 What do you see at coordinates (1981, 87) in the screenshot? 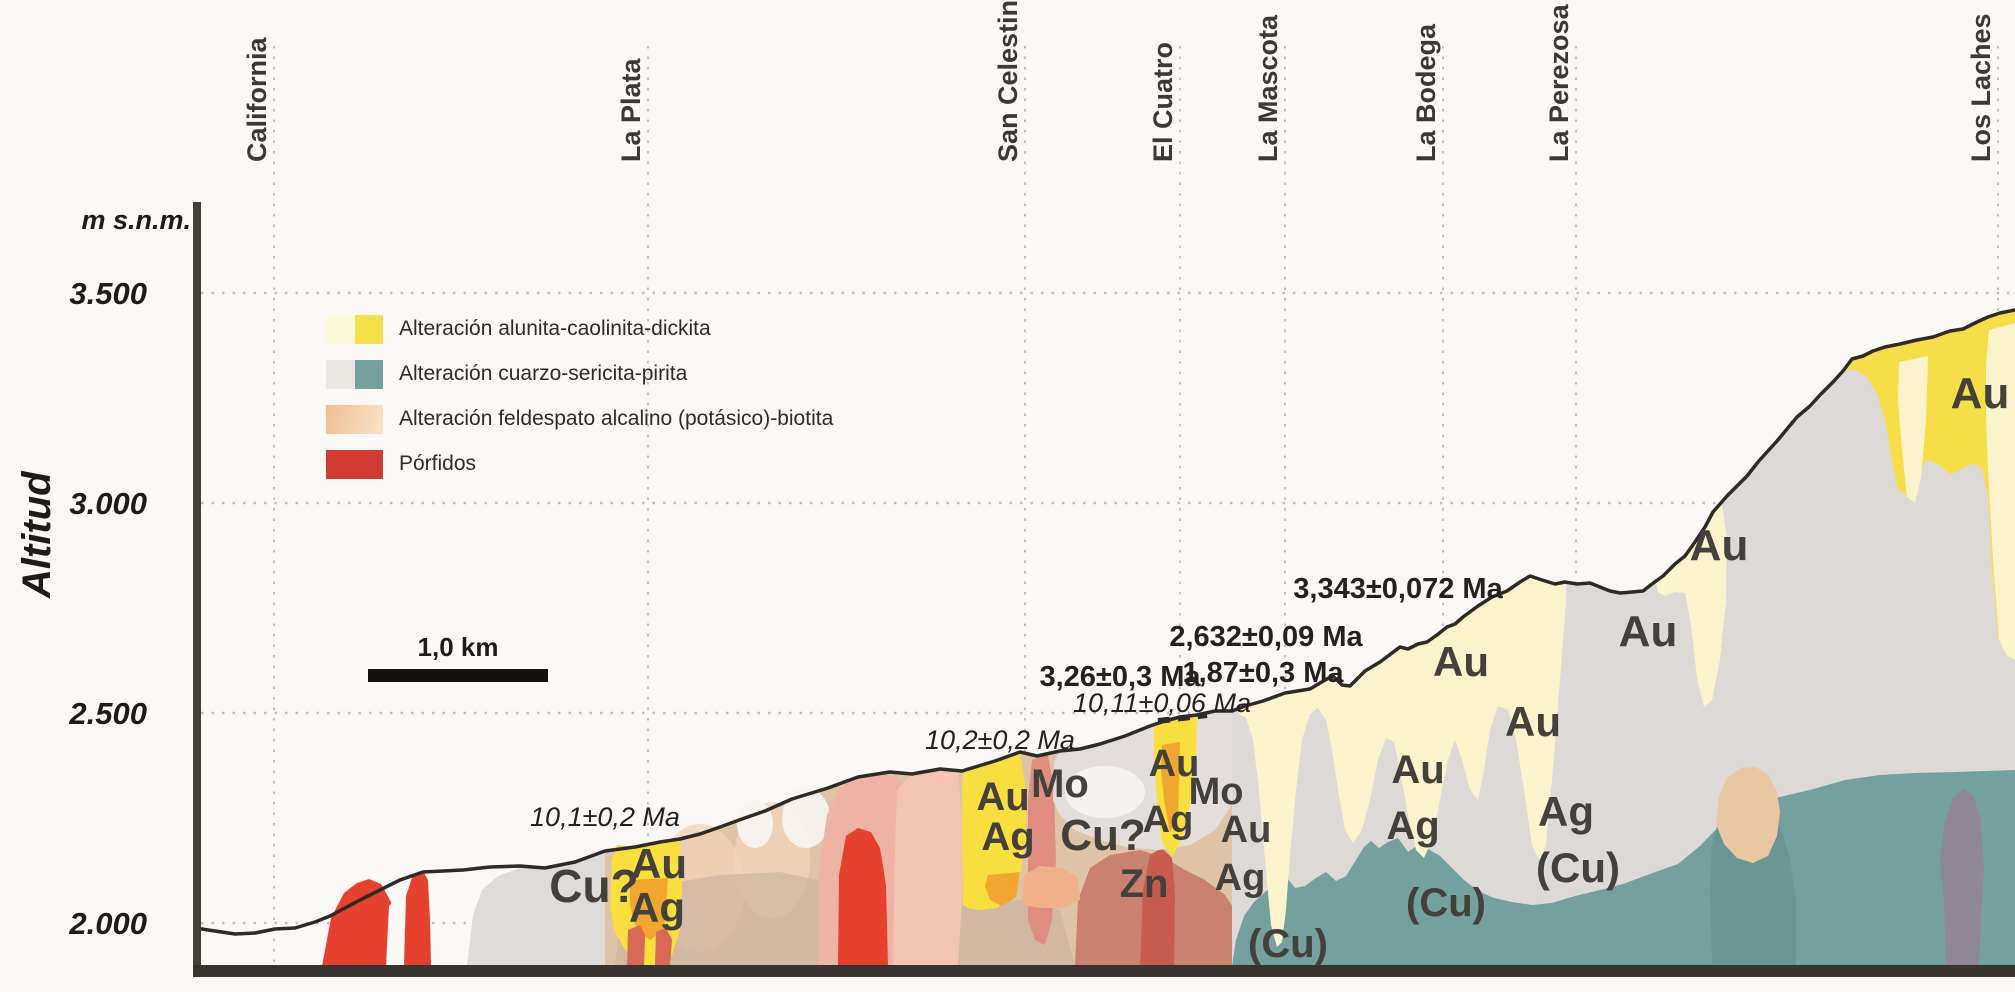
I see `site-label-los-laches: Los Laches` at bounding box center [1981, 87].